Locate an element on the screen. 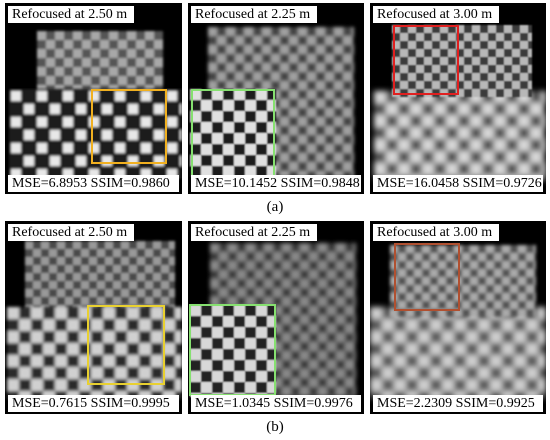  caption-a: (a) is located at coordinates (275, 207).